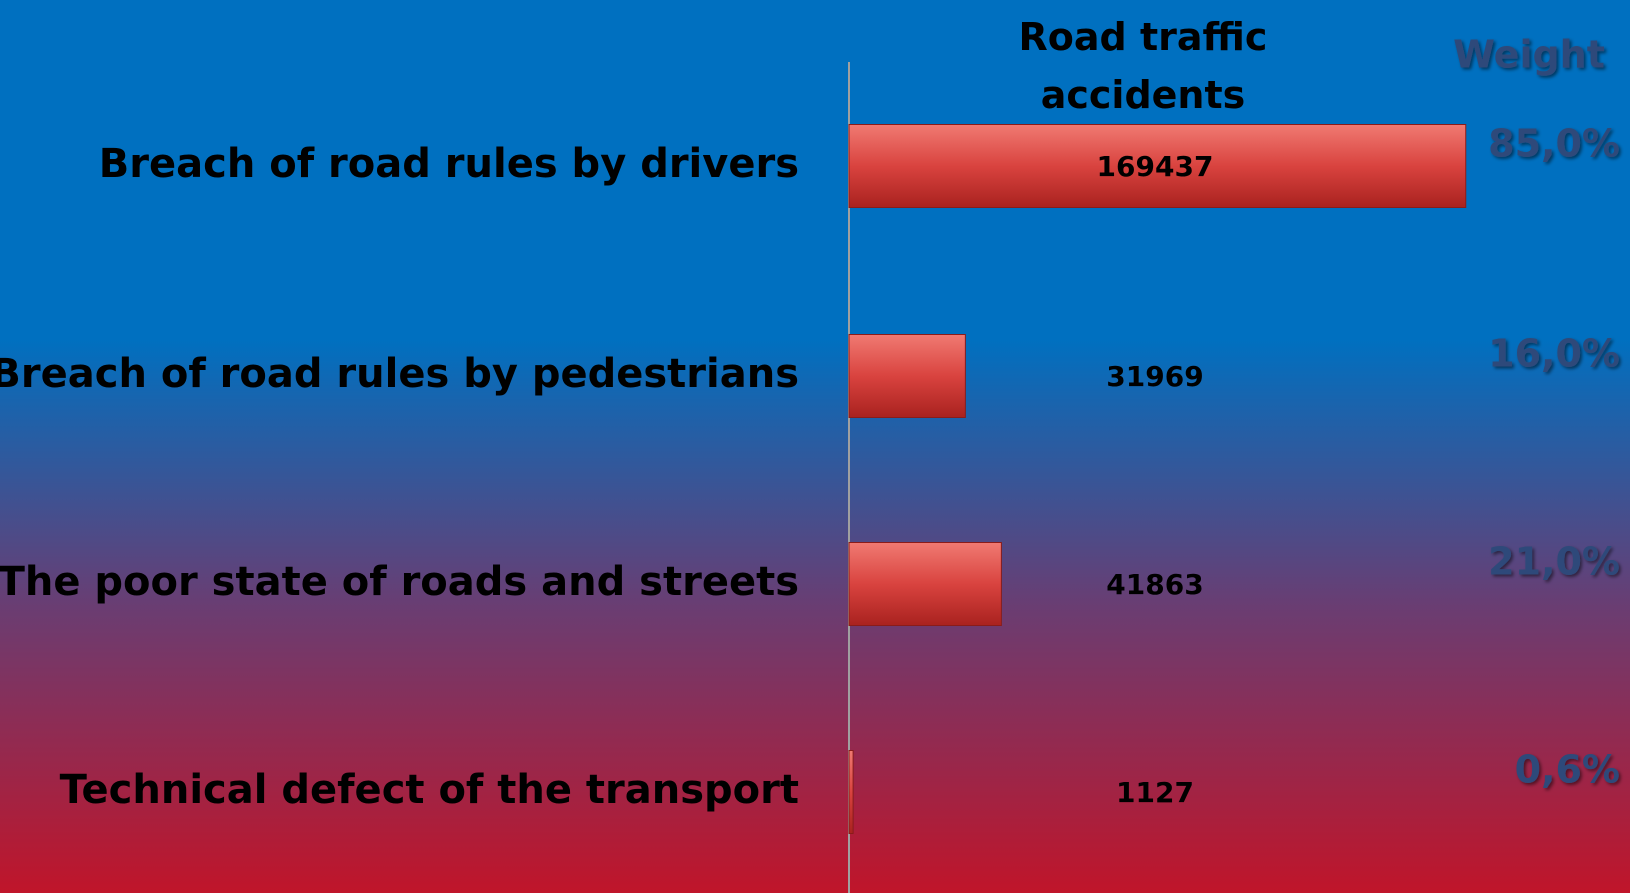  I want to click on weight-label: 21,0%, so click(1554, 562).